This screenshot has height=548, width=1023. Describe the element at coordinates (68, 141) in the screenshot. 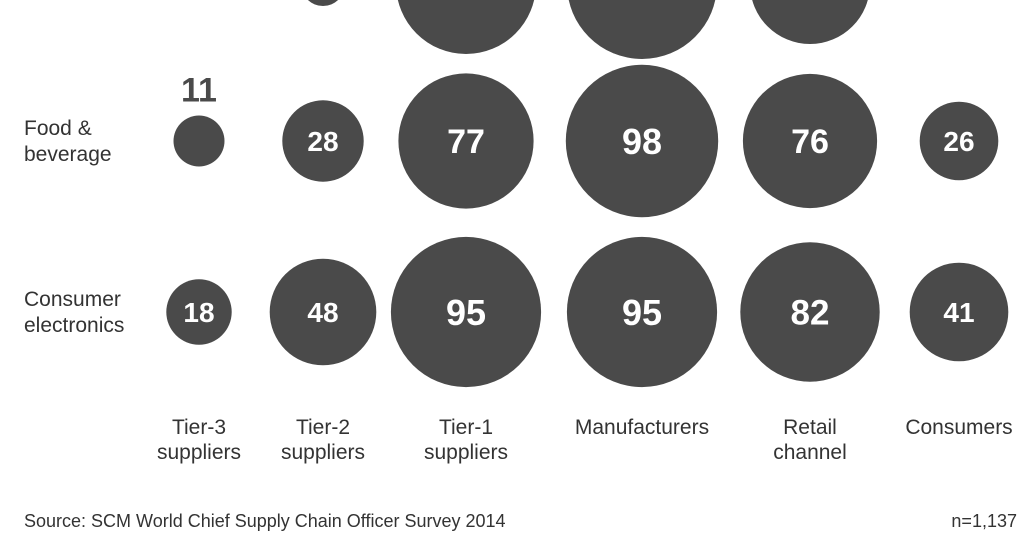

I see `row-label: Food & beverage` at that location.